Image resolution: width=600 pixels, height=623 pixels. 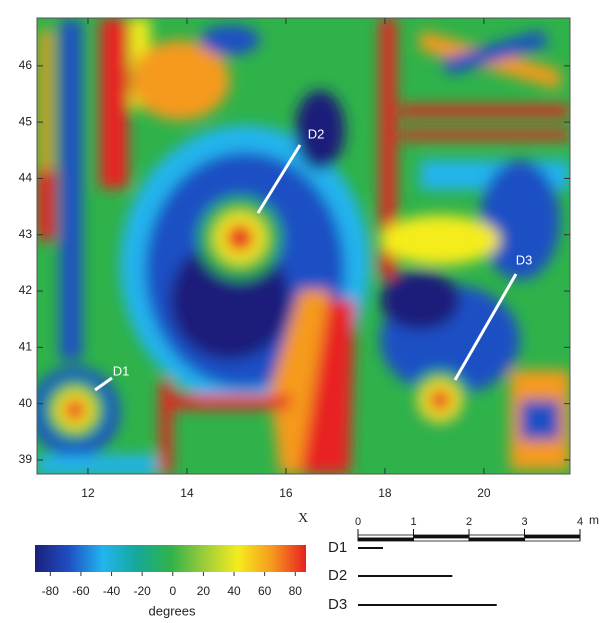 What do you see at coordinates (26, 347) in the screenshot?
I see `y-tick-label: 41` at bounding box center [26, 347].